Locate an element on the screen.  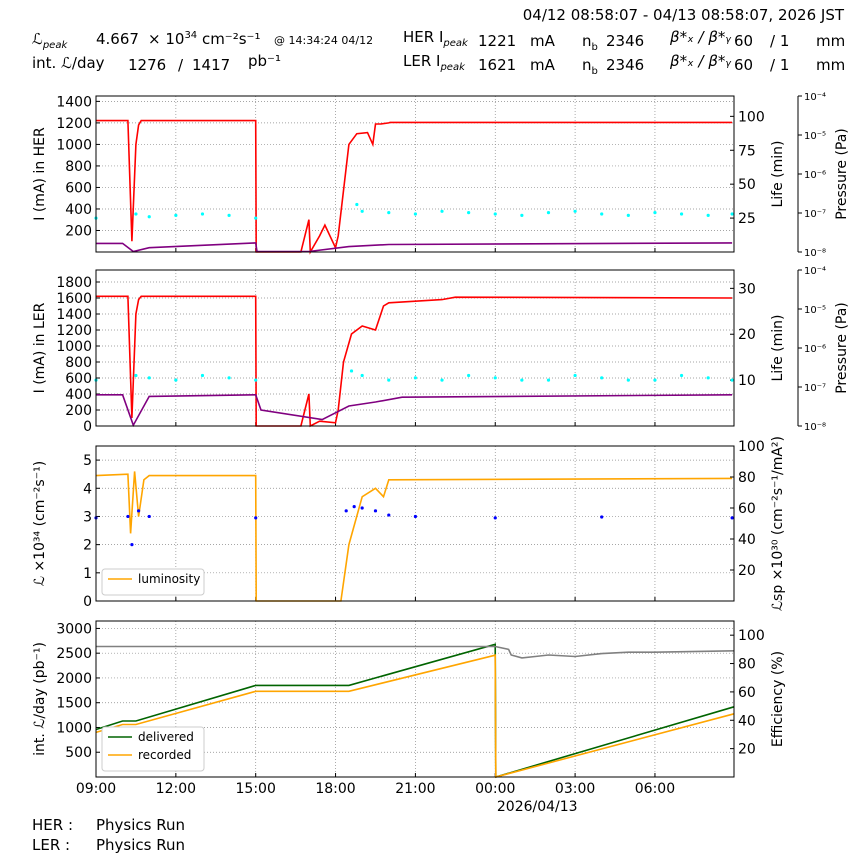
efficiency-line is located at coordinates (415, 652).